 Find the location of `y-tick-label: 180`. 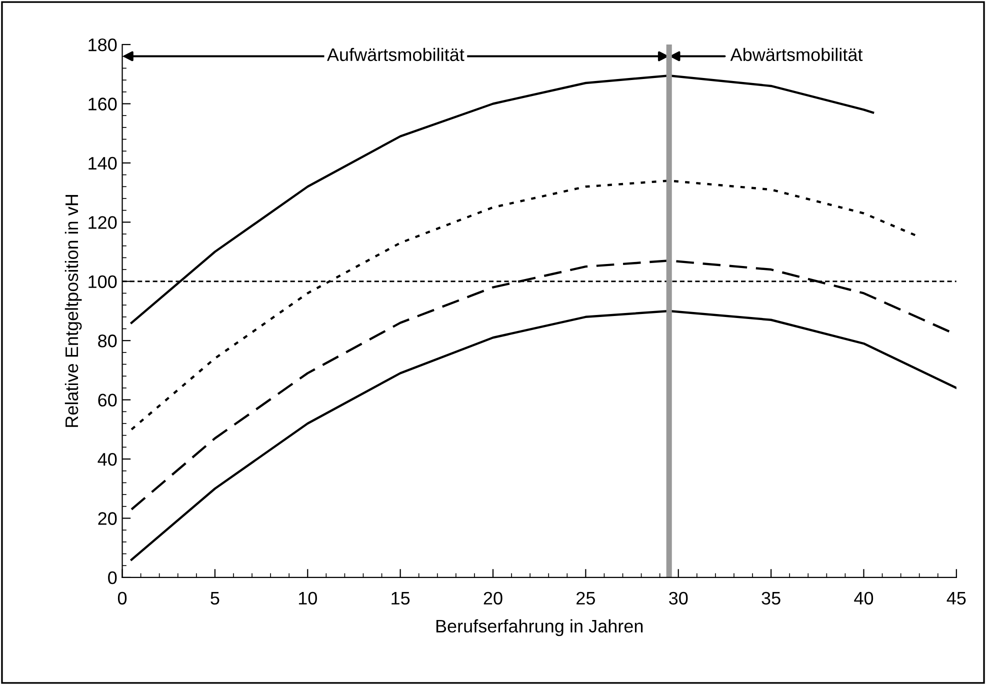

y-tick-label: 180 is located at coordinates (102, 45).